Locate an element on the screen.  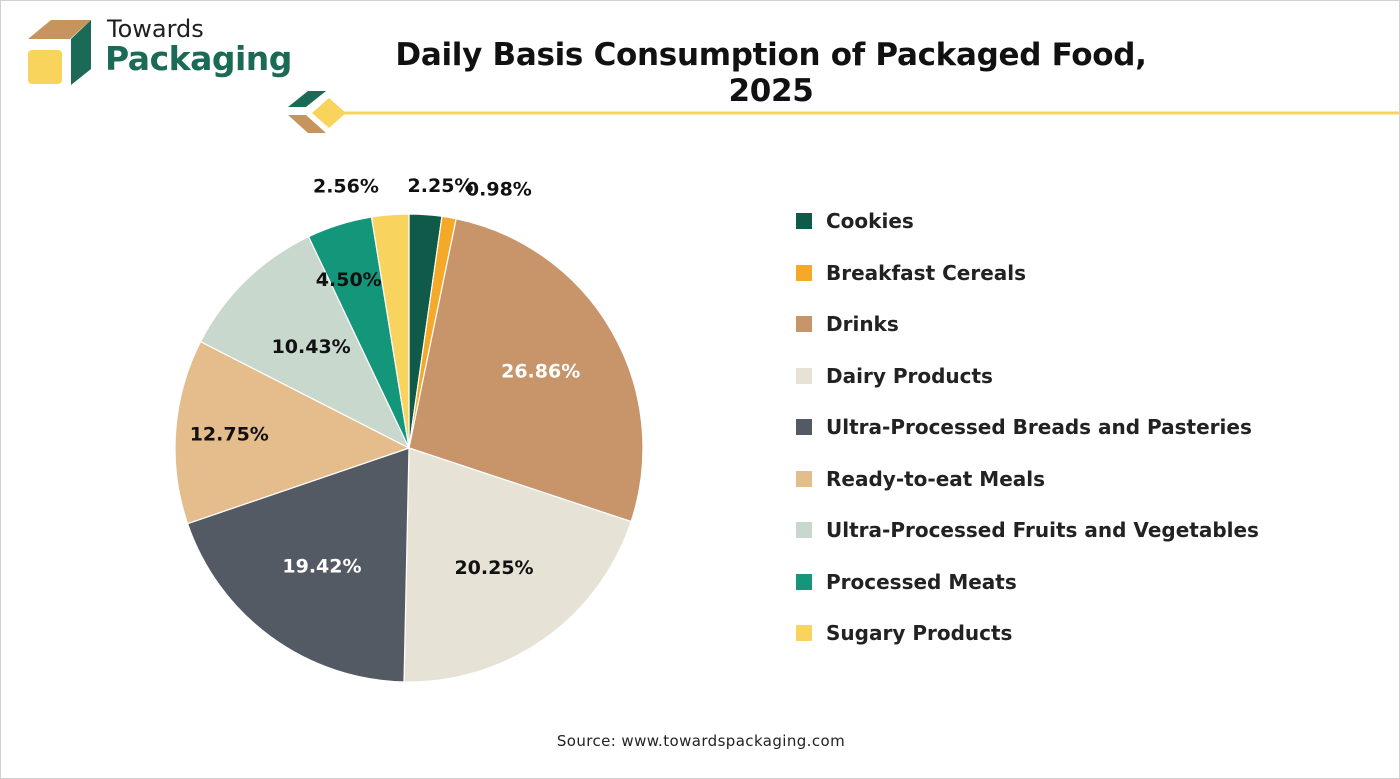
legend-item-ultra-processed-breads-and-pasteries: Ultra-Processed Breads and Pasteries is located at coordinates (1024, 427).